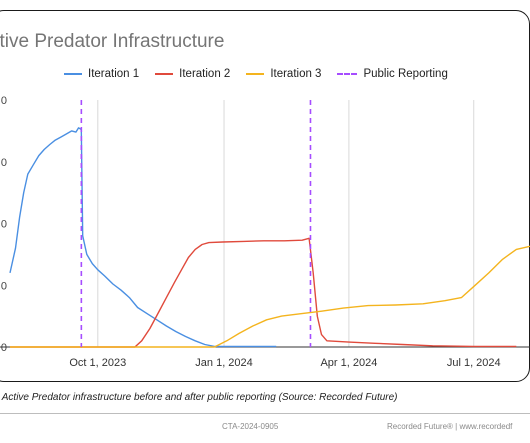 The height and width of the screenshot is (443, 530). Describe the element at coordinates (97, 363) in the screenshot. I see `x-tick-label-oct-1-2023: Oct 1, 2023` at that location.